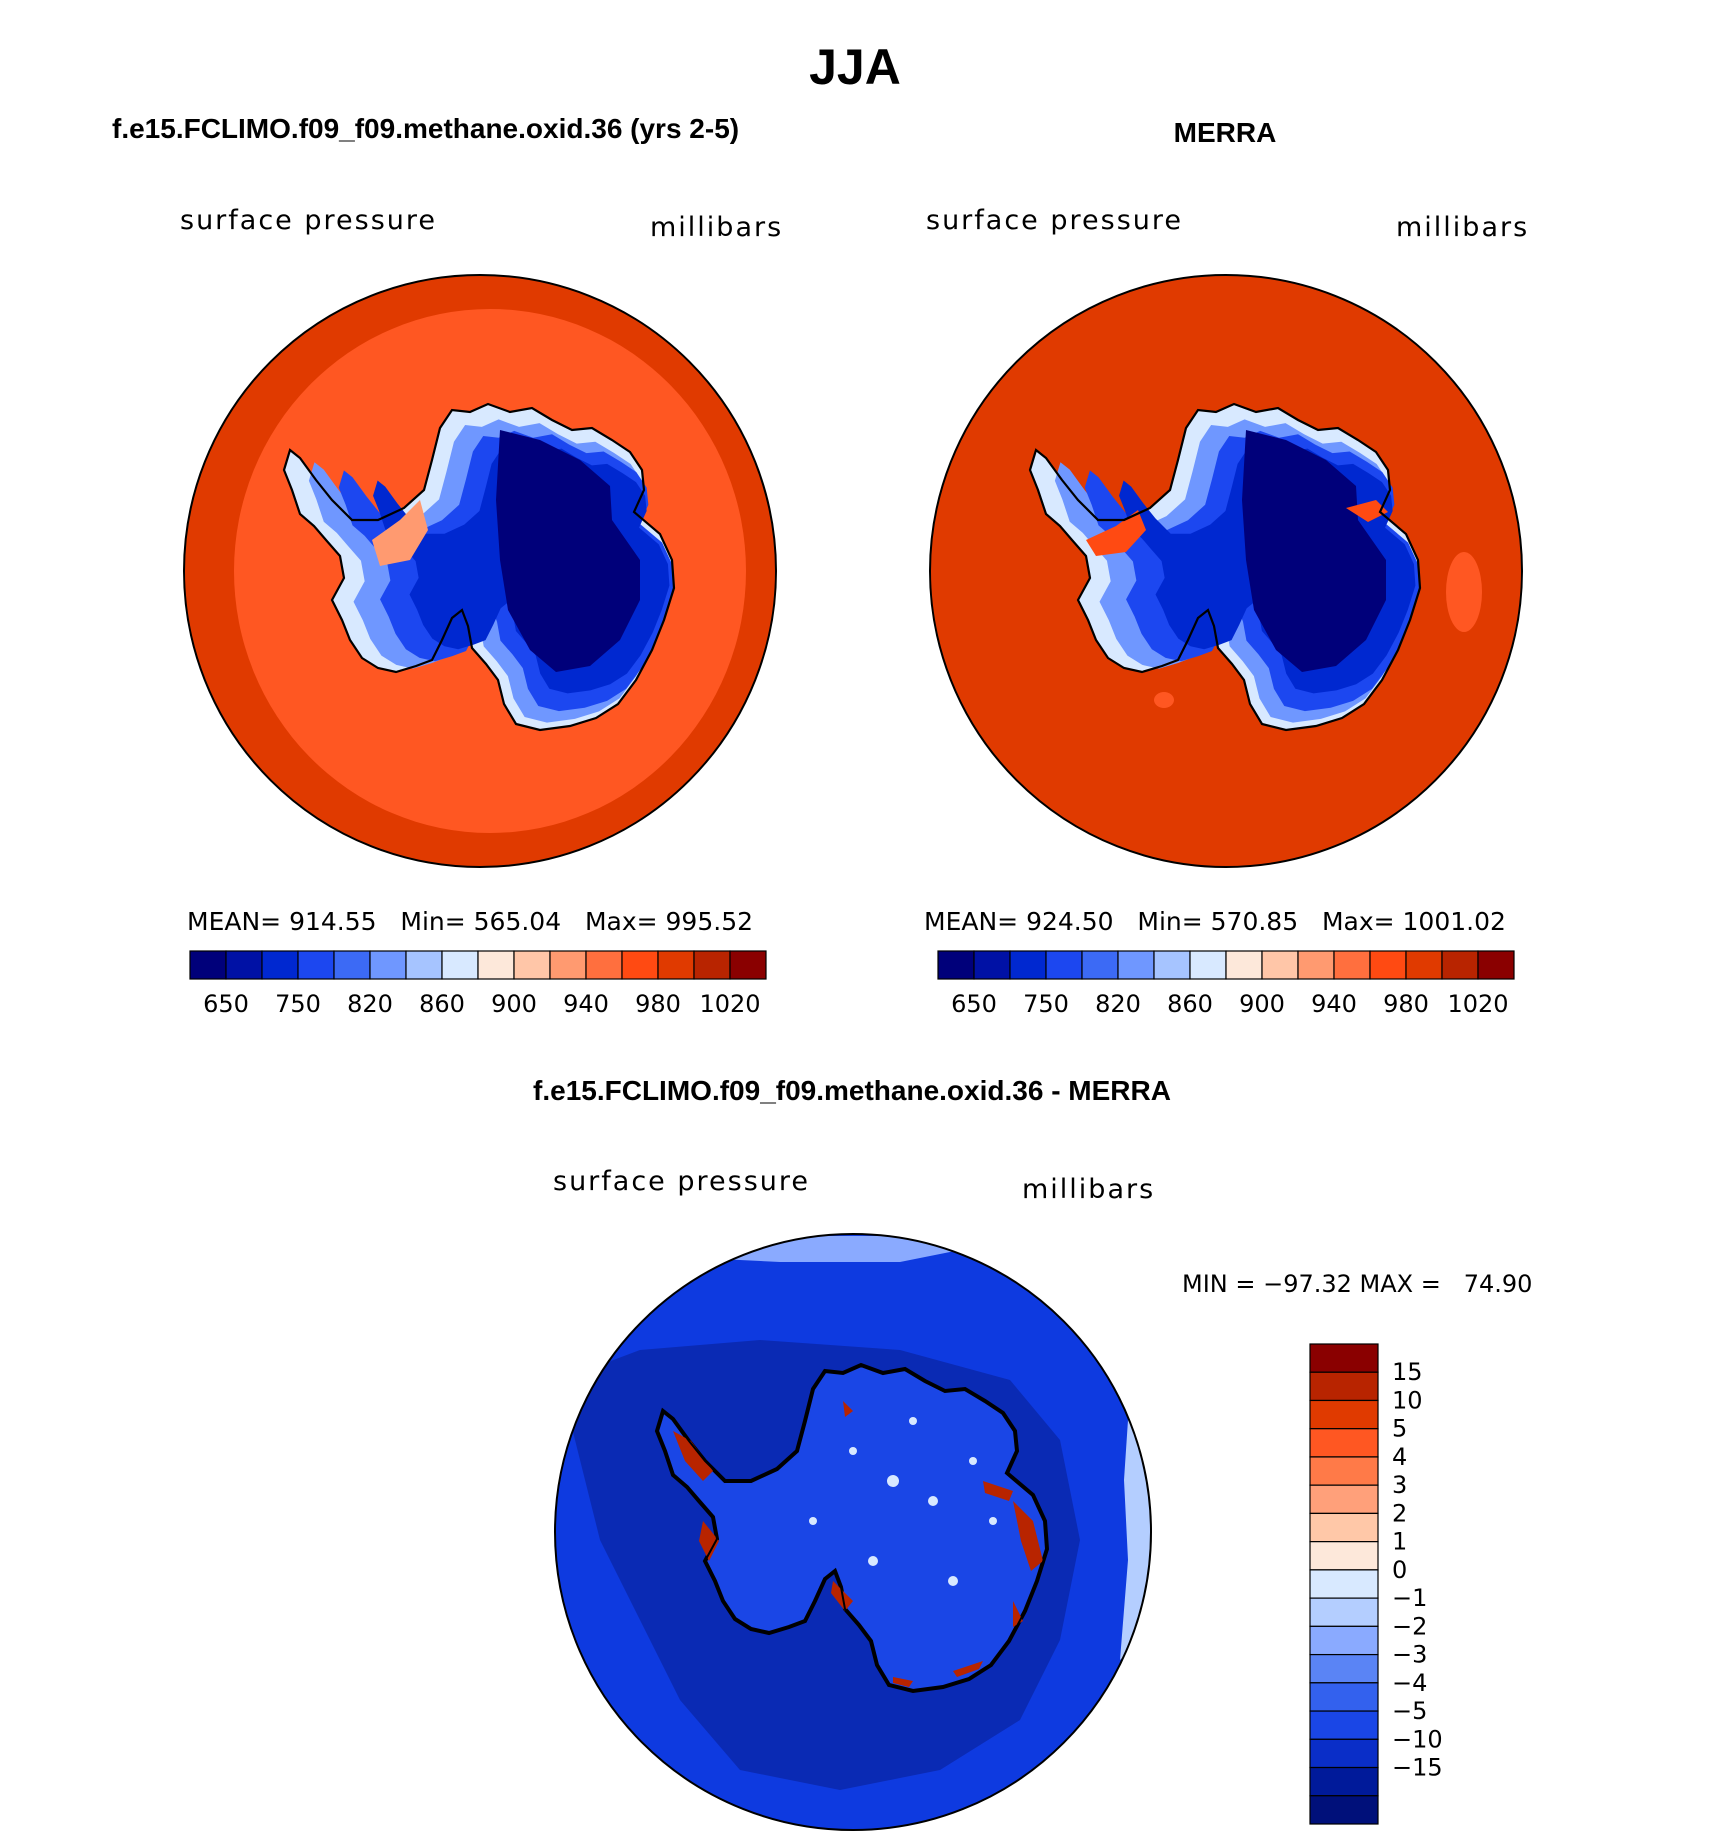  I want to click on colorbar-tick-label: −1, so click(1409, 1598).